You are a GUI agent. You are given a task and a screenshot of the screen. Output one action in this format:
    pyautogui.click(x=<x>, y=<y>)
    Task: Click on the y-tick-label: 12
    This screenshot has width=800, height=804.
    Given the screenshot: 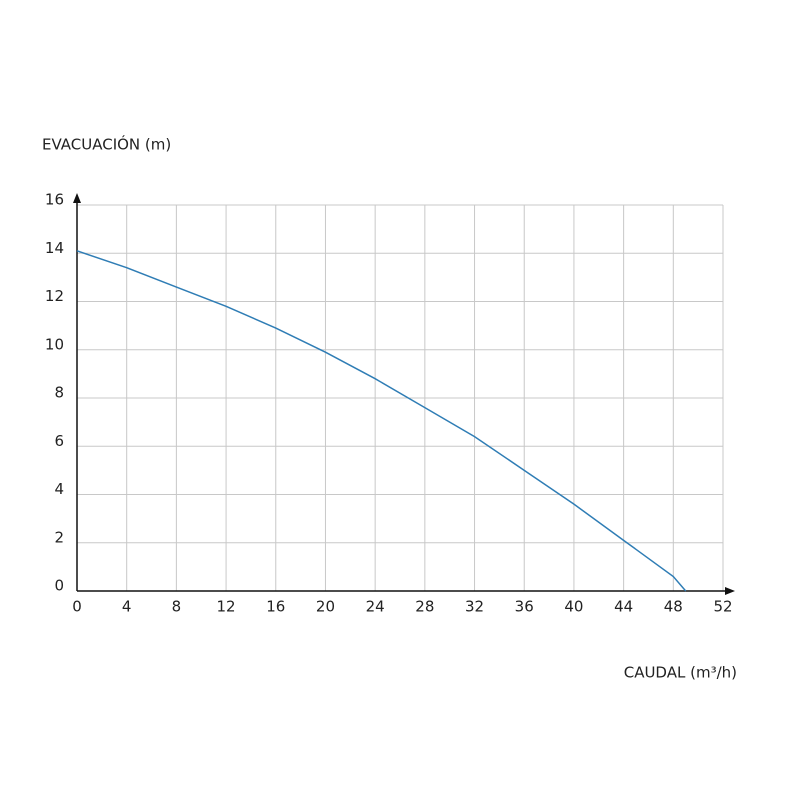 What is the action you would take?
    pyautogui.click(x=54, y=296)
    